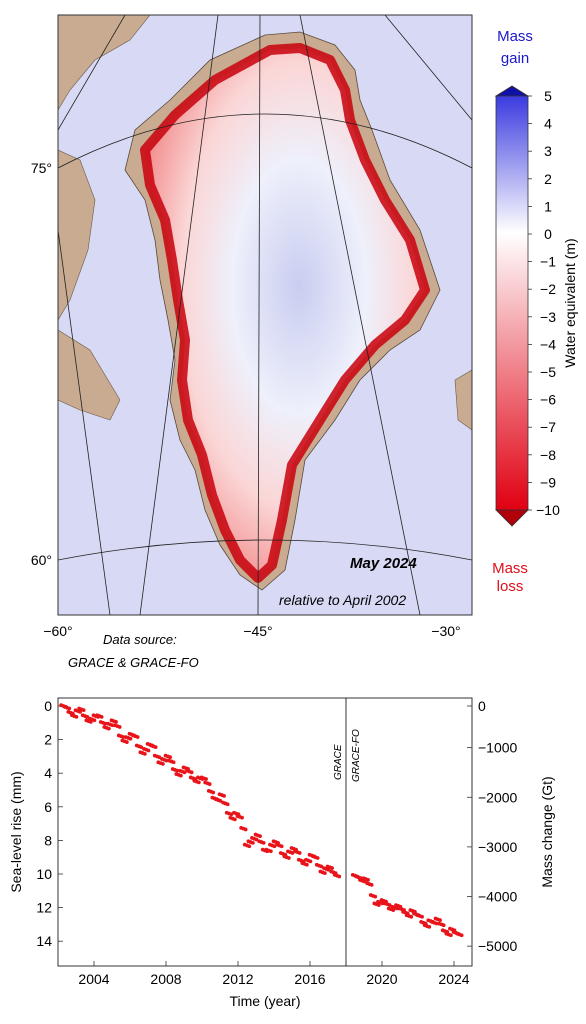 This screenshot has height=1024, width=586. I want to click on colorbar-tick-label: −9, so click(548, 482).